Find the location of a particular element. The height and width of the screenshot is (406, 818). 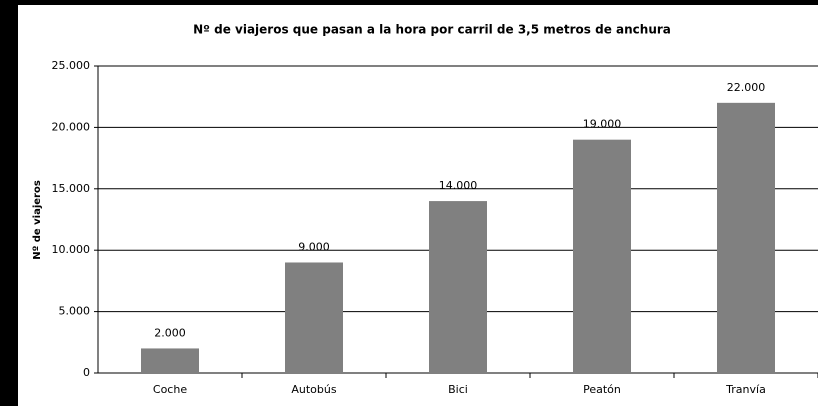

value-label: 9.000 is located at coordinates (314, 246).